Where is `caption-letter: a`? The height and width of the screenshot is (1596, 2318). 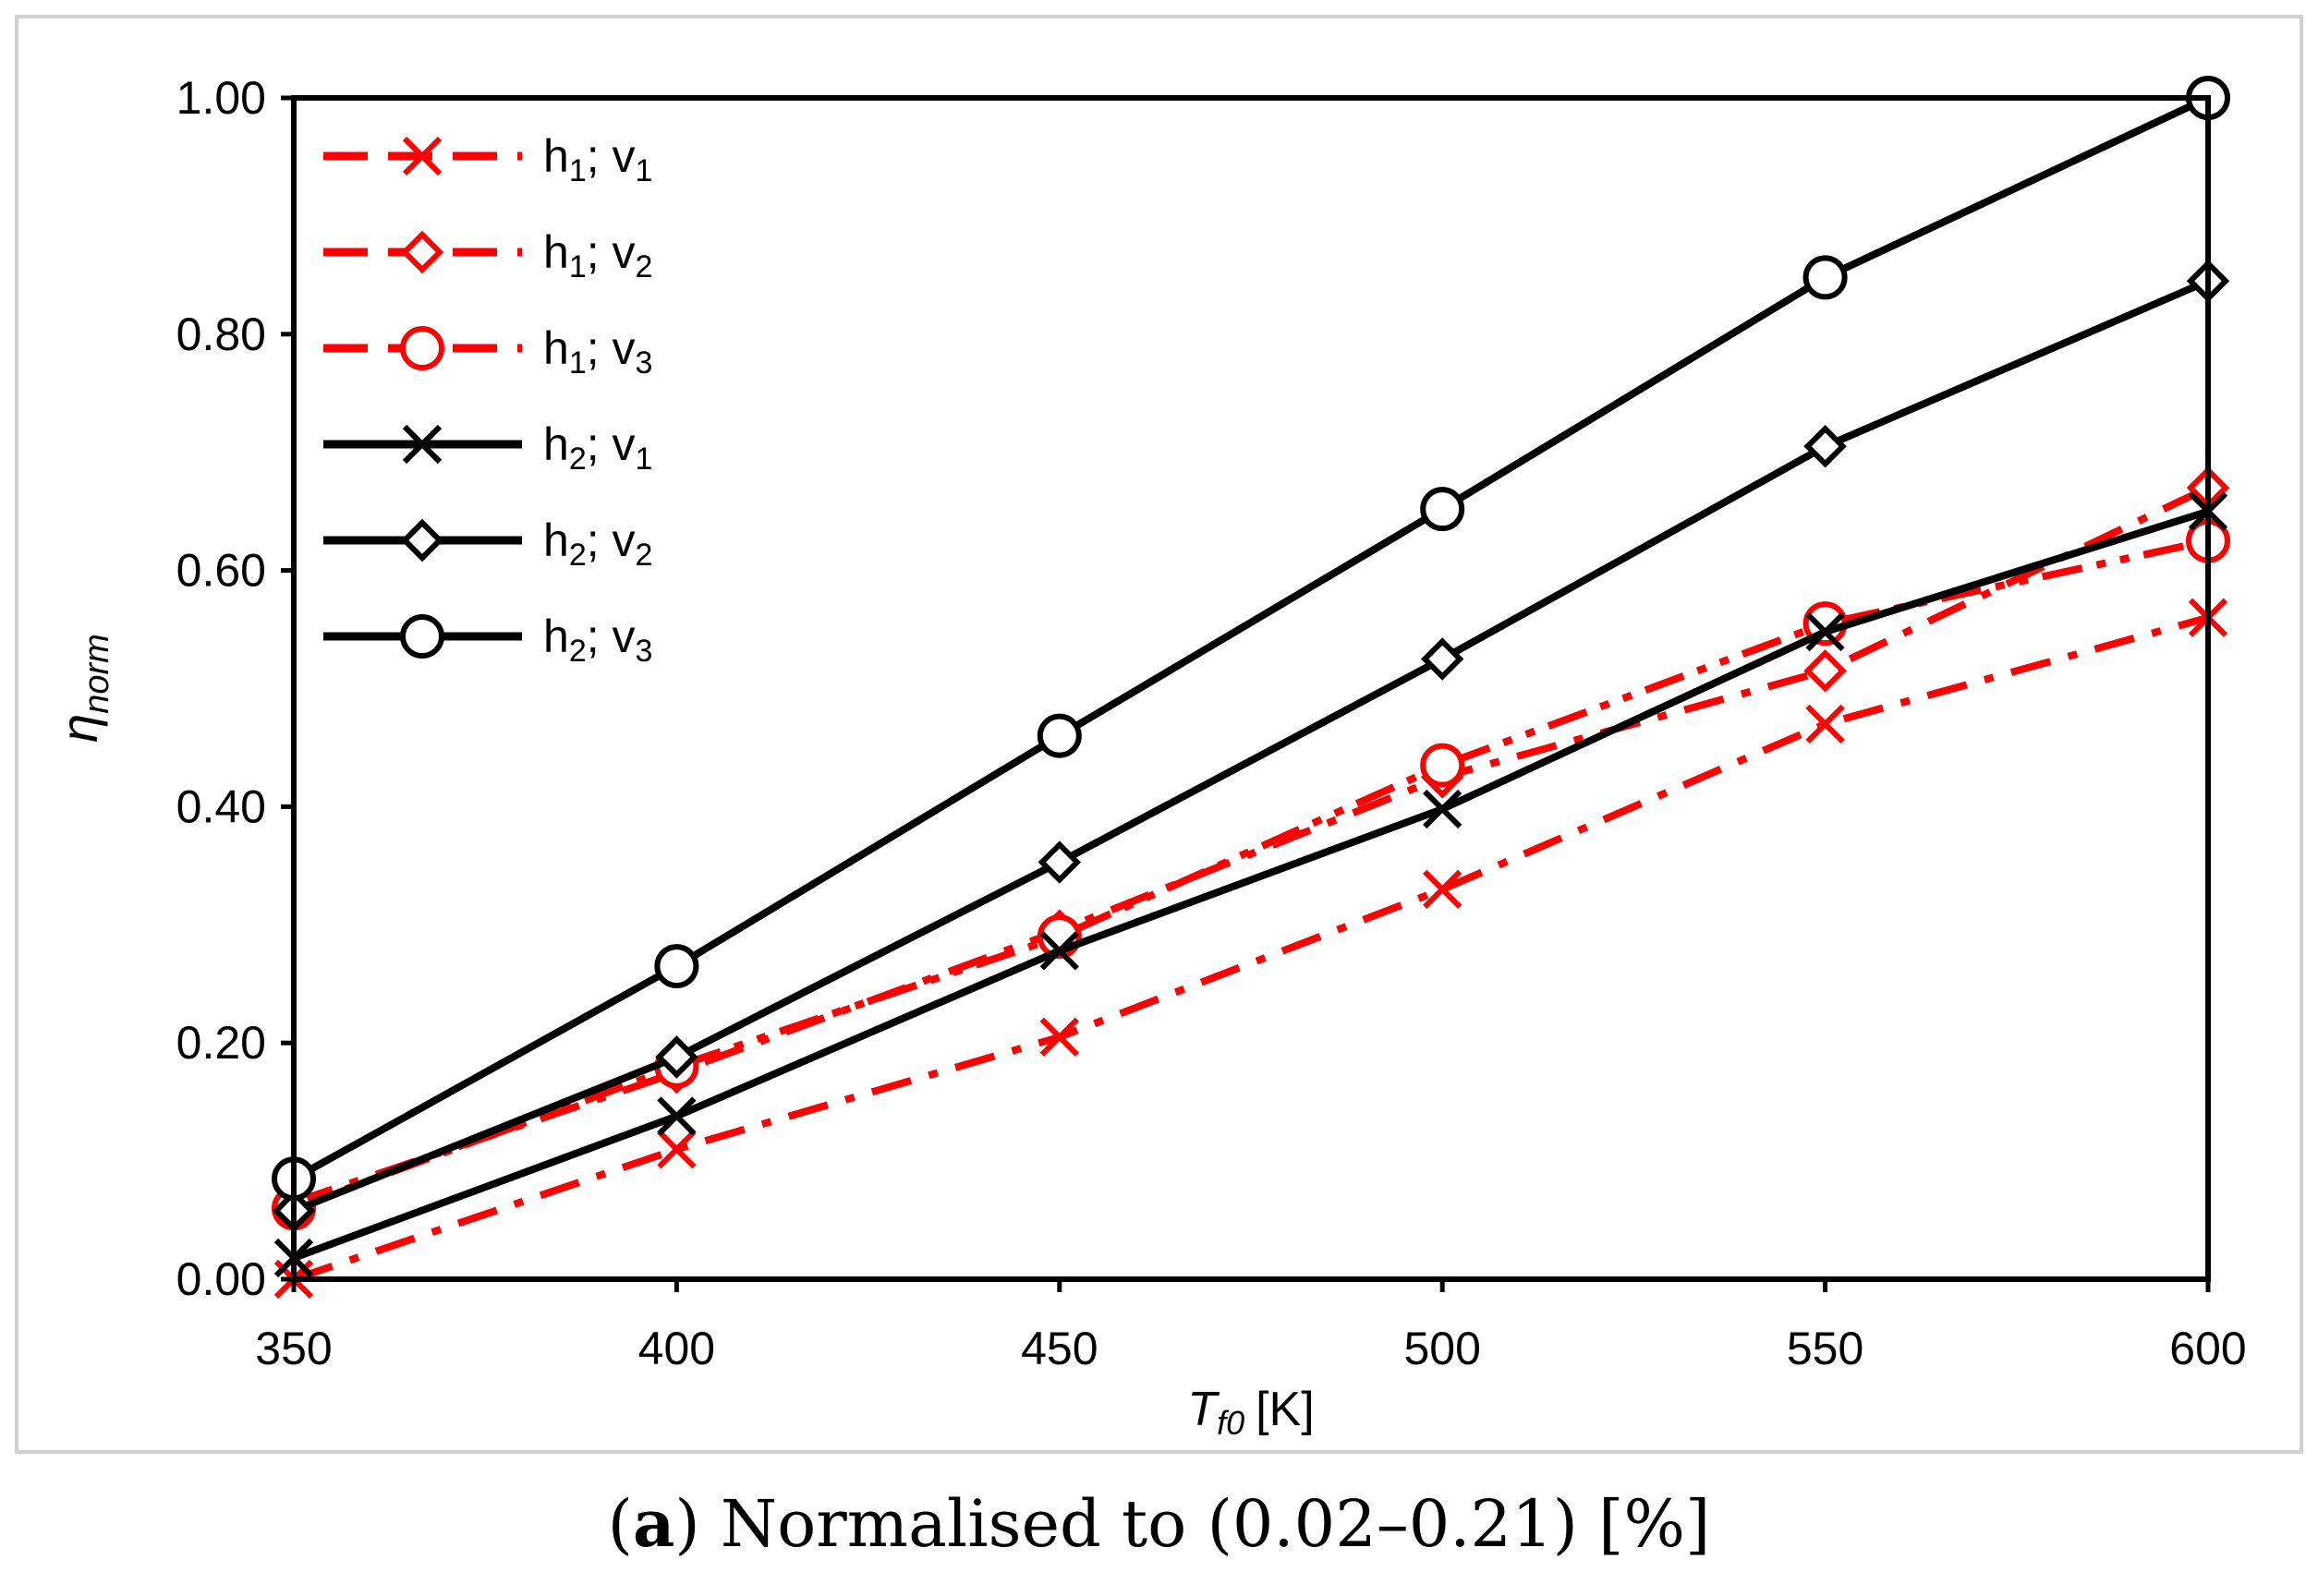
caption-letter: a is located at coordinates (653, 1523).